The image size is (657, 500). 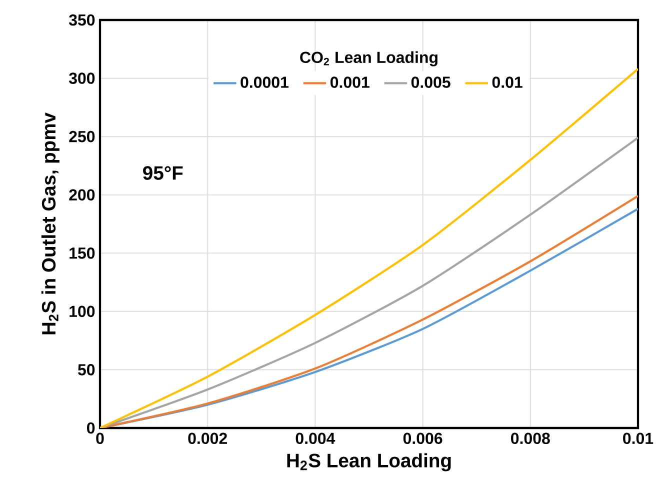 What do you see at coordinates (422, 438) in the screenshot?
I see `x-tick-label: 0.006` at bounding box center [422, 438].